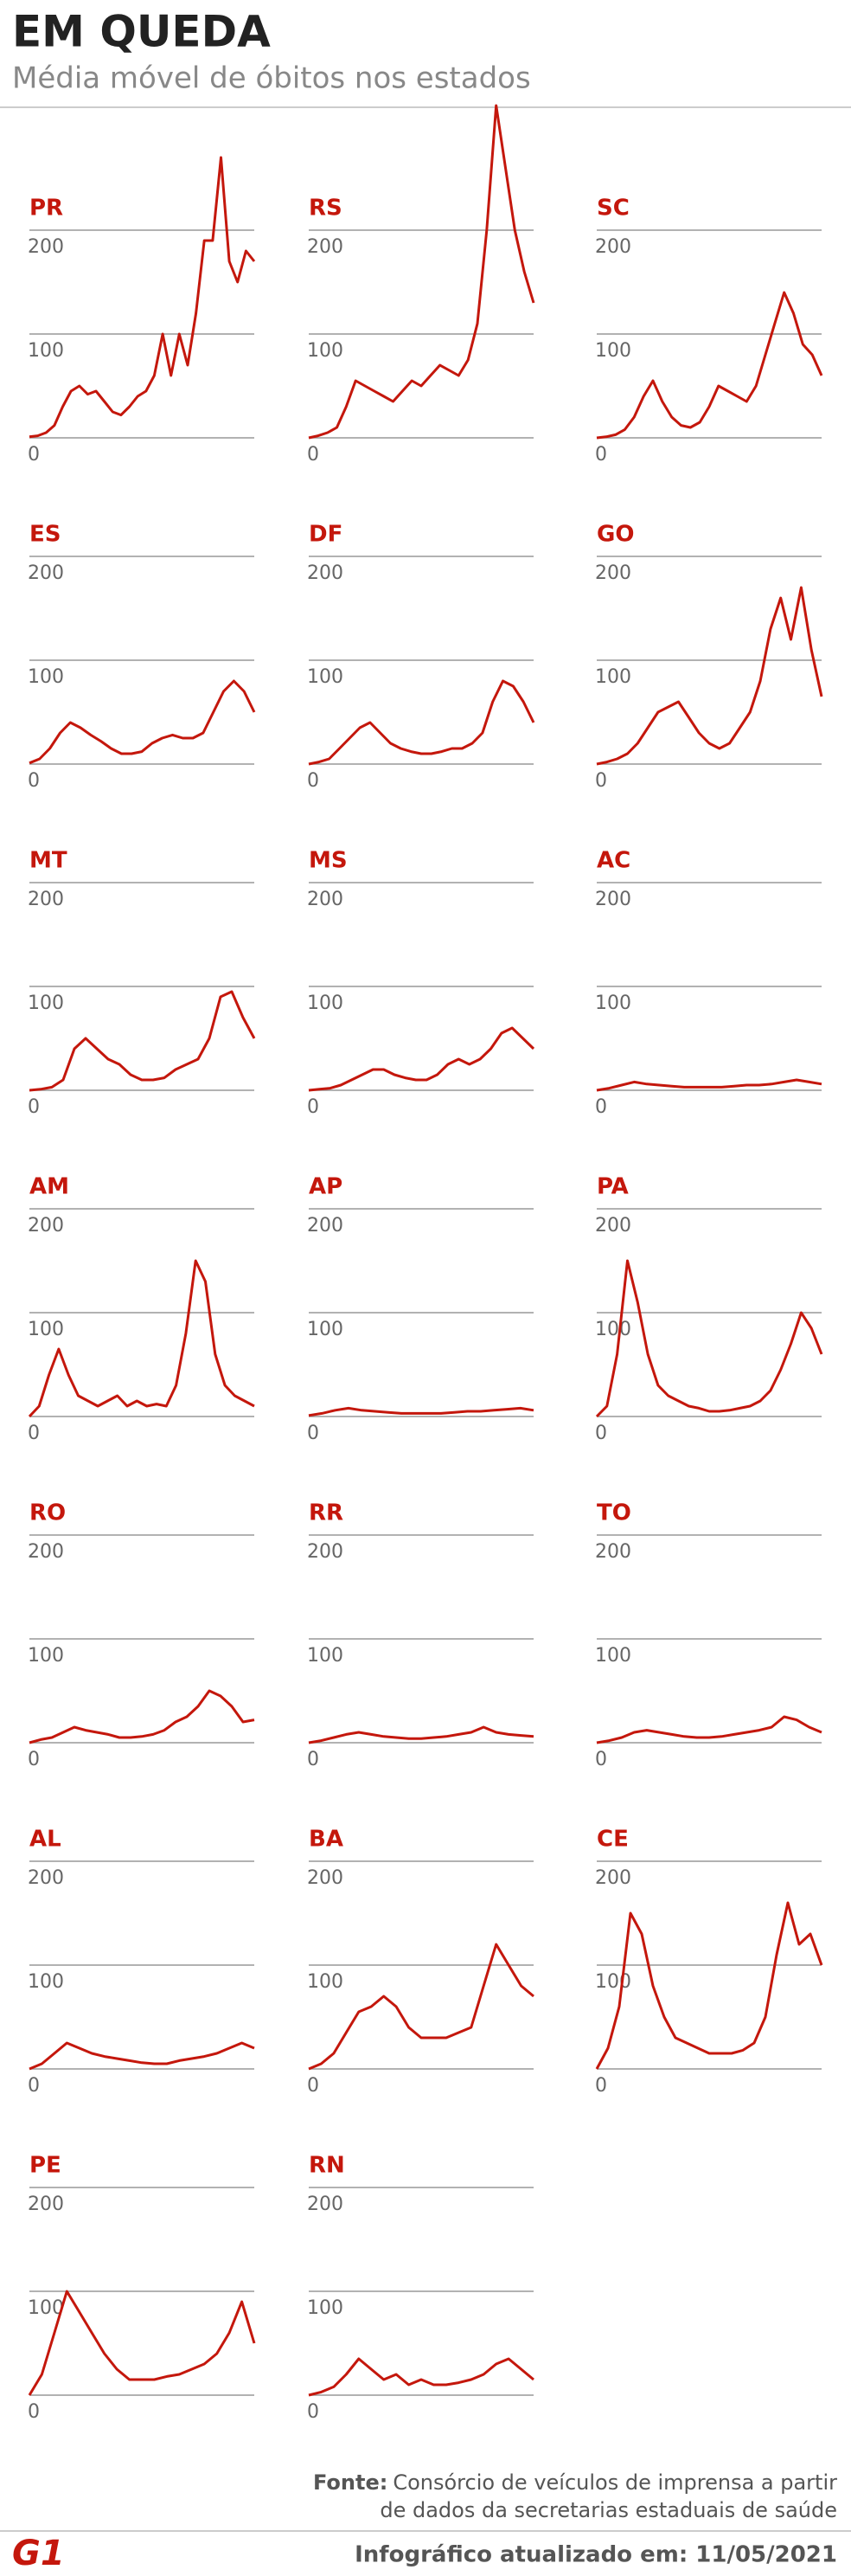 This screenshot has height=2576, width=851. I want to click on panel-title: AP, so click(325, 1187).